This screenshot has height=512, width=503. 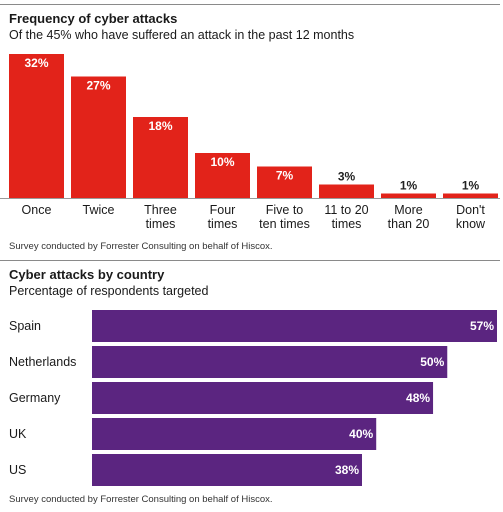 I want to click on country-value-label: 38%, so click(x=347, y=470).